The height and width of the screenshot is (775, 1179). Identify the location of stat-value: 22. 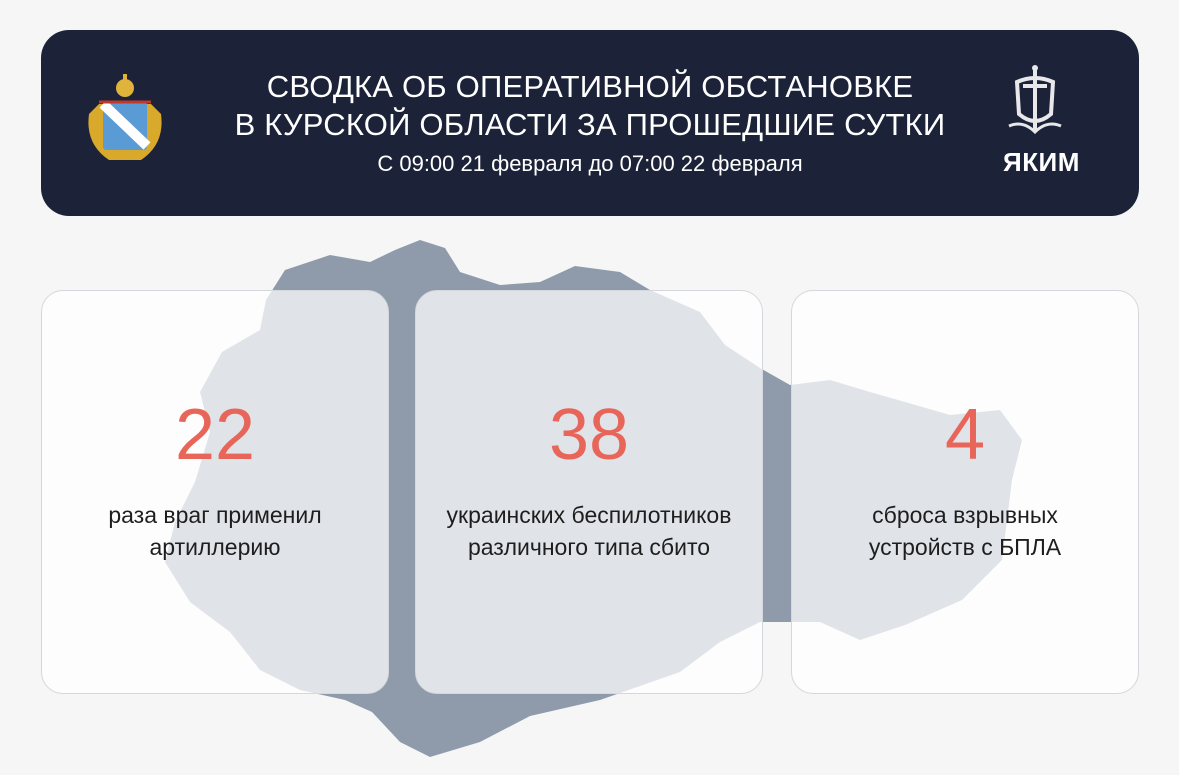
(215, 435).